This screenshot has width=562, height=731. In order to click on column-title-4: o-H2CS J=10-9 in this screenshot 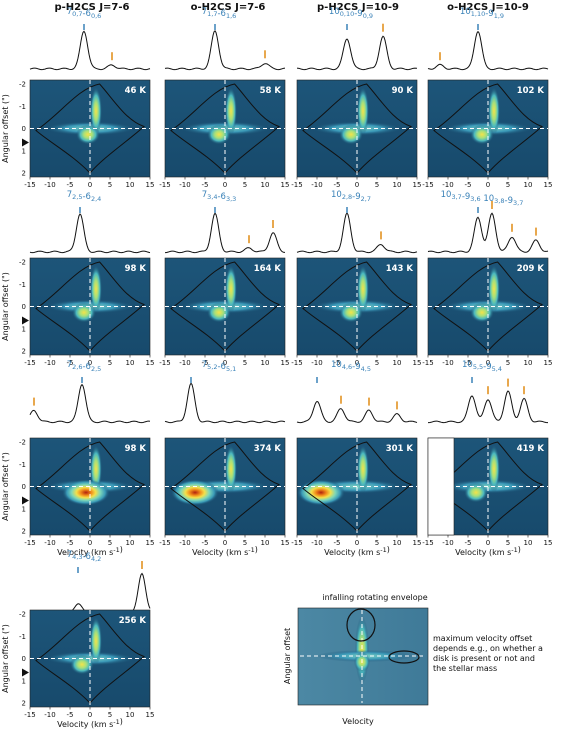, I will do `click(488, 7)`.